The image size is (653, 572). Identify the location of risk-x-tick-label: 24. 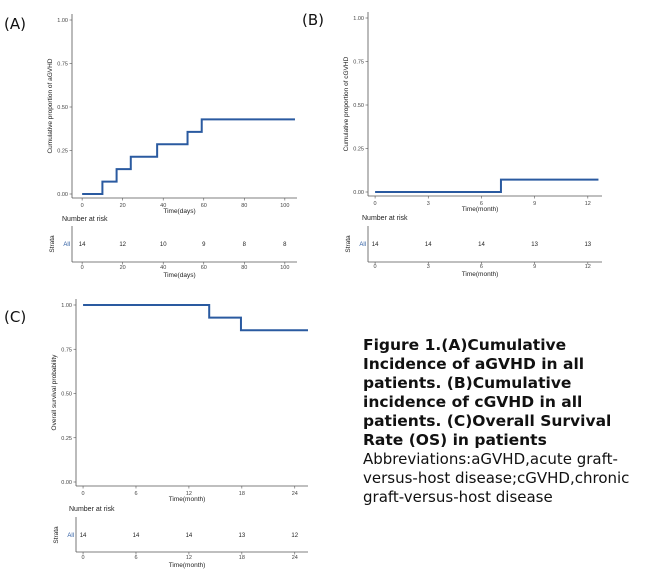
(295, 558).